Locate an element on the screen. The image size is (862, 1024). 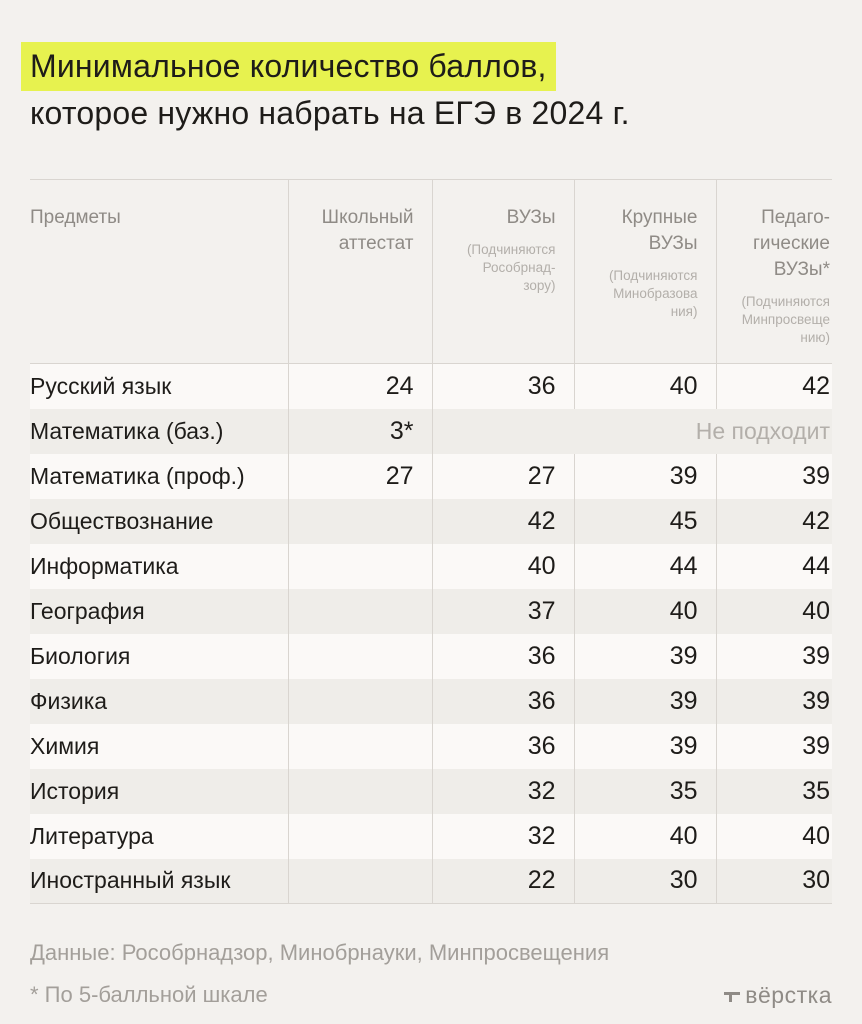
subject-cell: Литература is located at coordinates (92, 835).